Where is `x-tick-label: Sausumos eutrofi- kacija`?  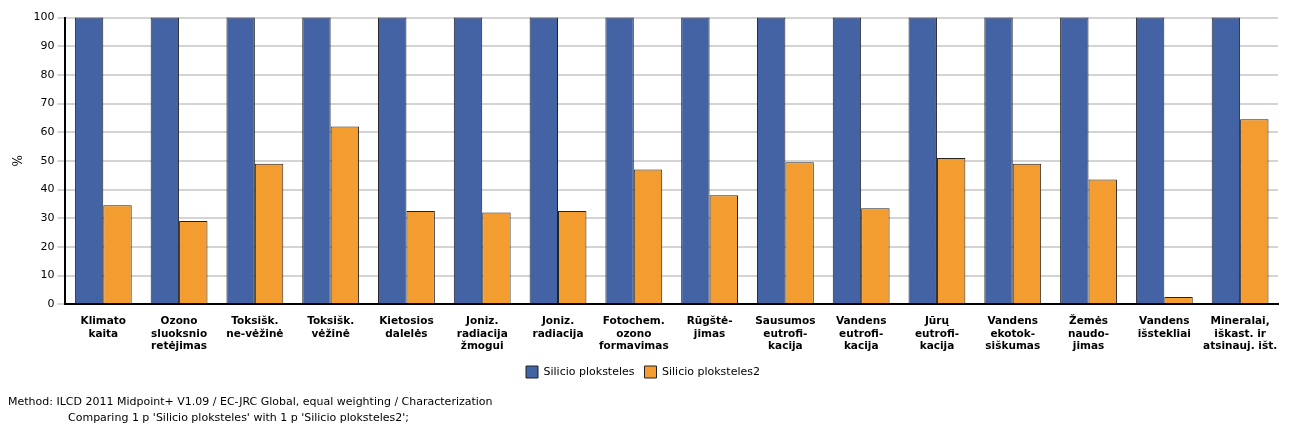
x-tick-label: Sausumos eutrofi- kacija is located at coordinates (785, 333).